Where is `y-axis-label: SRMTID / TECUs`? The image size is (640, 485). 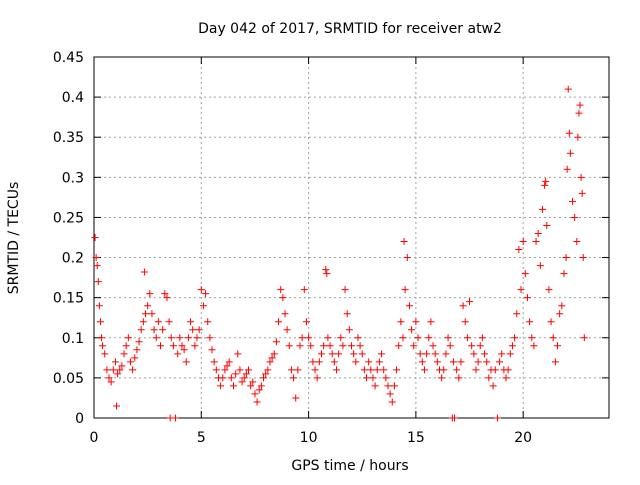
y-axis-label: SRMTID / TECUs is located at coordinates (14, 238).